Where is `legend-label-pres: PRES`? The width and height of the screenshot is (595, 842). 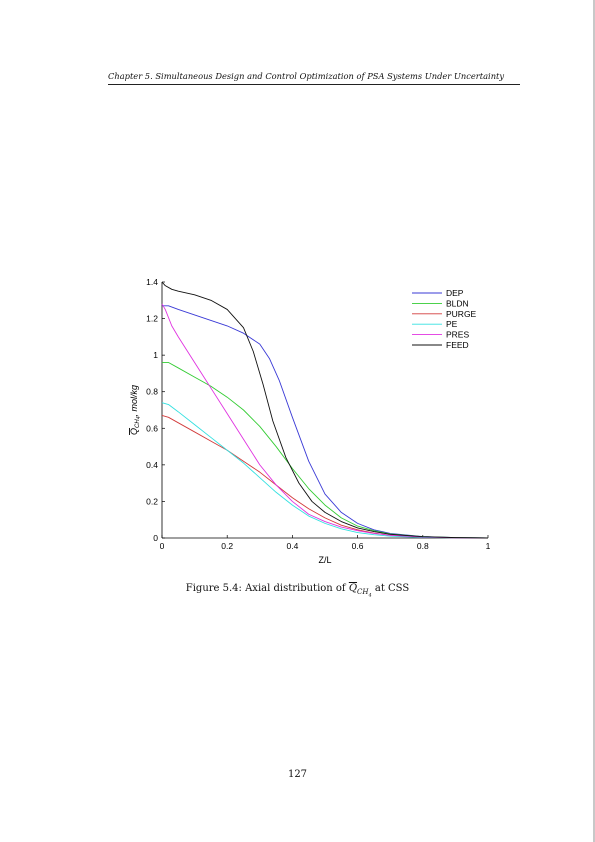 legend-label-pres: PRES is located at coordinates (457, 335).